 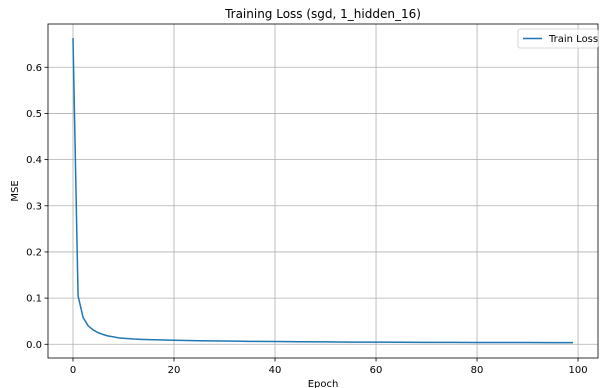 What do you see at coordinates (322, 14) in the screenshot?
I see `chart-title: Training Loss (sgd, 1_hidden_16)` at bounding box center [322, 14].